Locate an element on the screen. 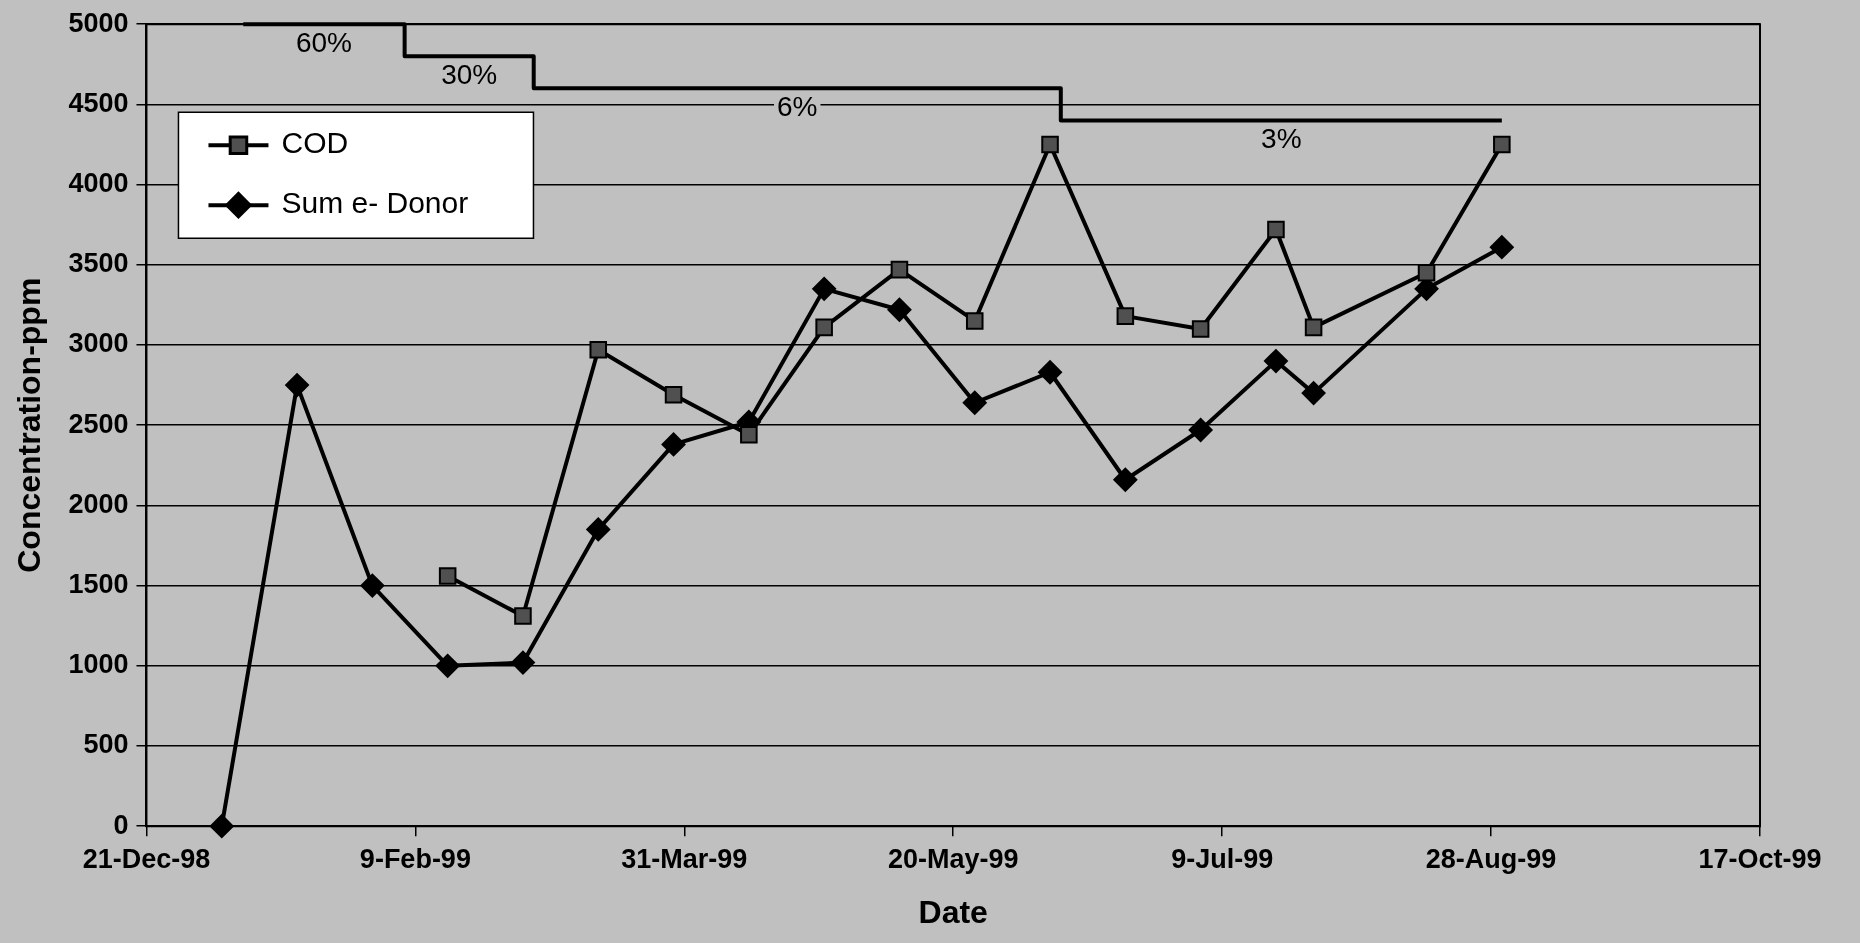 The width and height of the screenshot is (1860, 943). annotation: 60% is located at coordinates (323, 42).